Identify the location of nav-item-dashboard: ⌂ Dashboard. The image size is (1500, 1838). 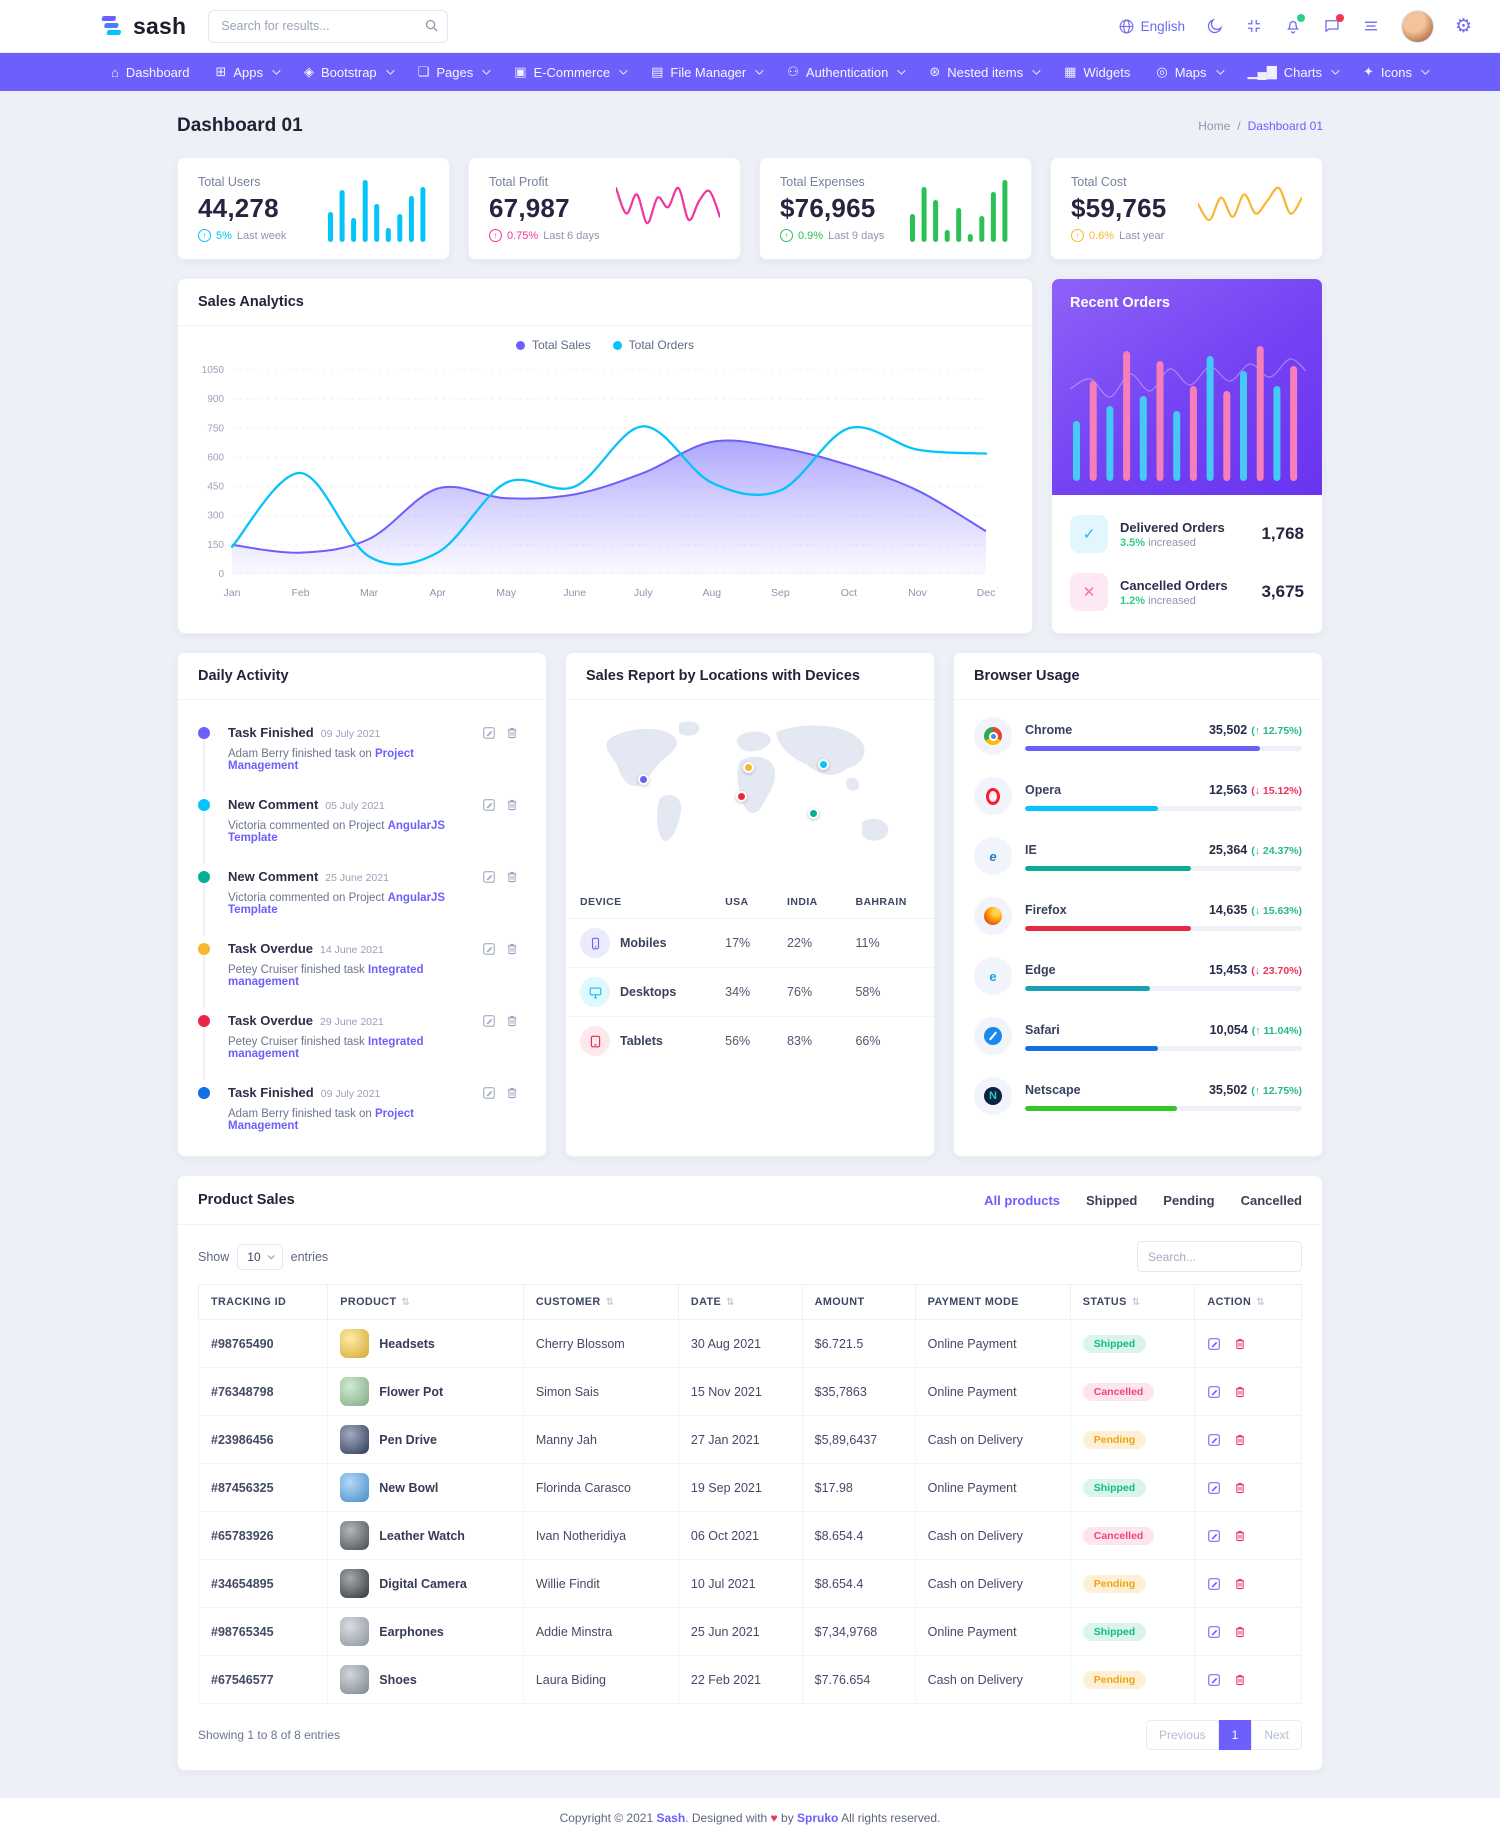
(150, 72).